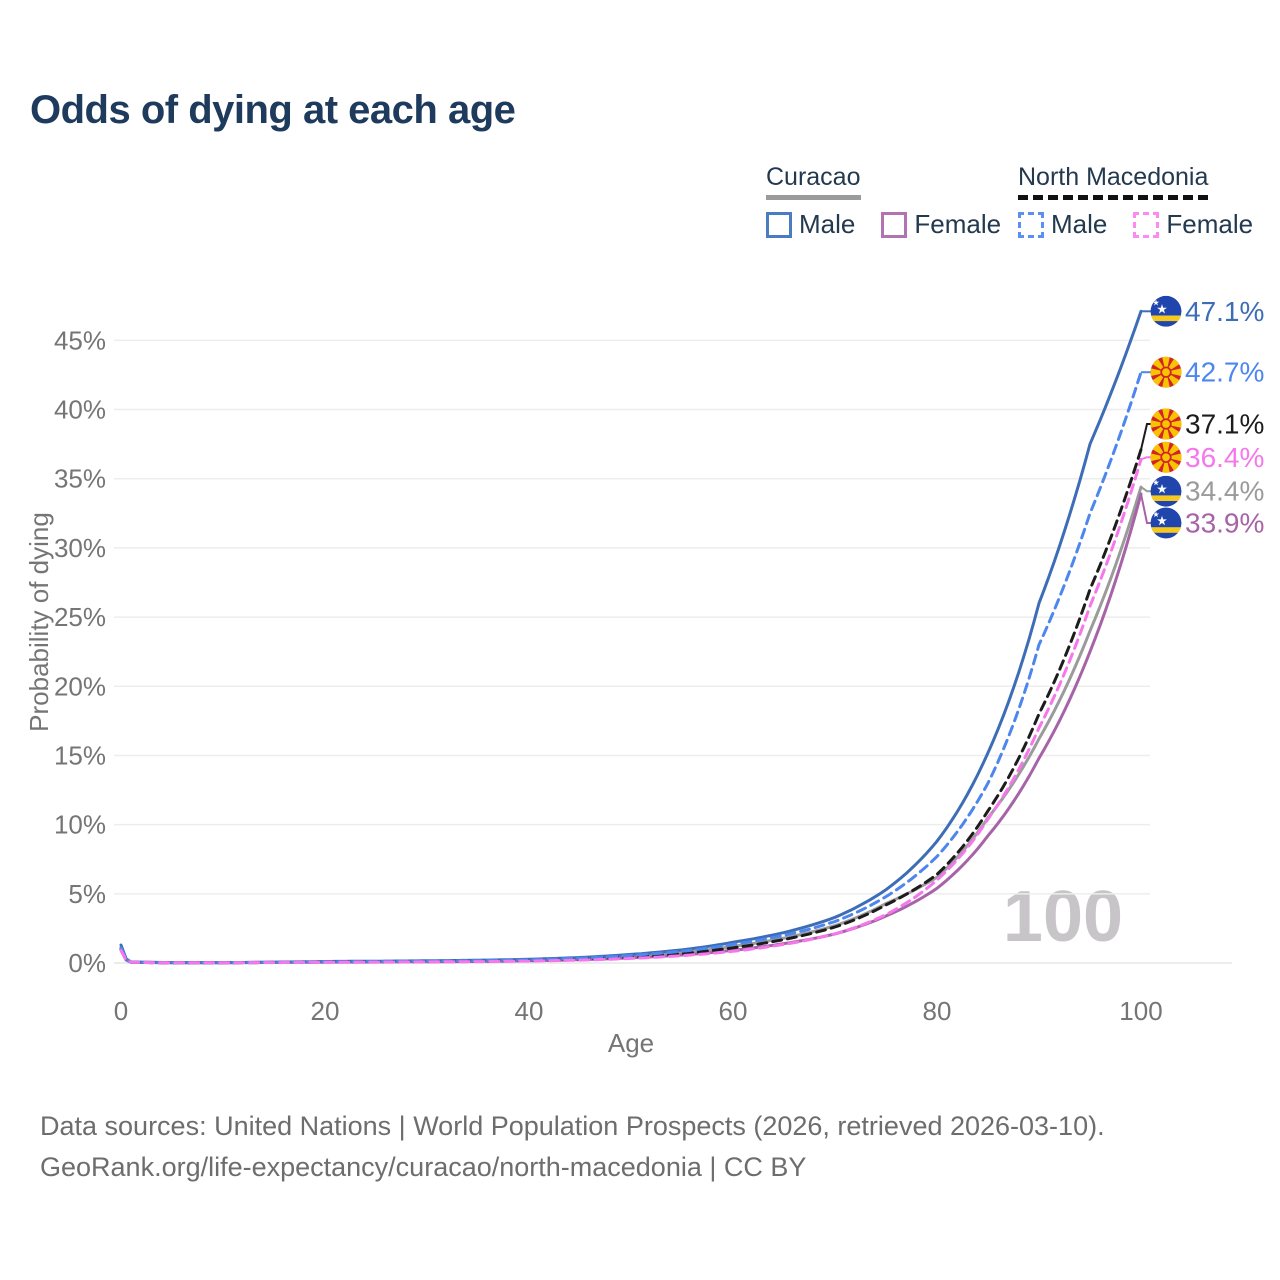 Image resolution: width=1280 pixels, height=1280 pixels. I want to click on y-tick-label: 20%, so click(80, 686).